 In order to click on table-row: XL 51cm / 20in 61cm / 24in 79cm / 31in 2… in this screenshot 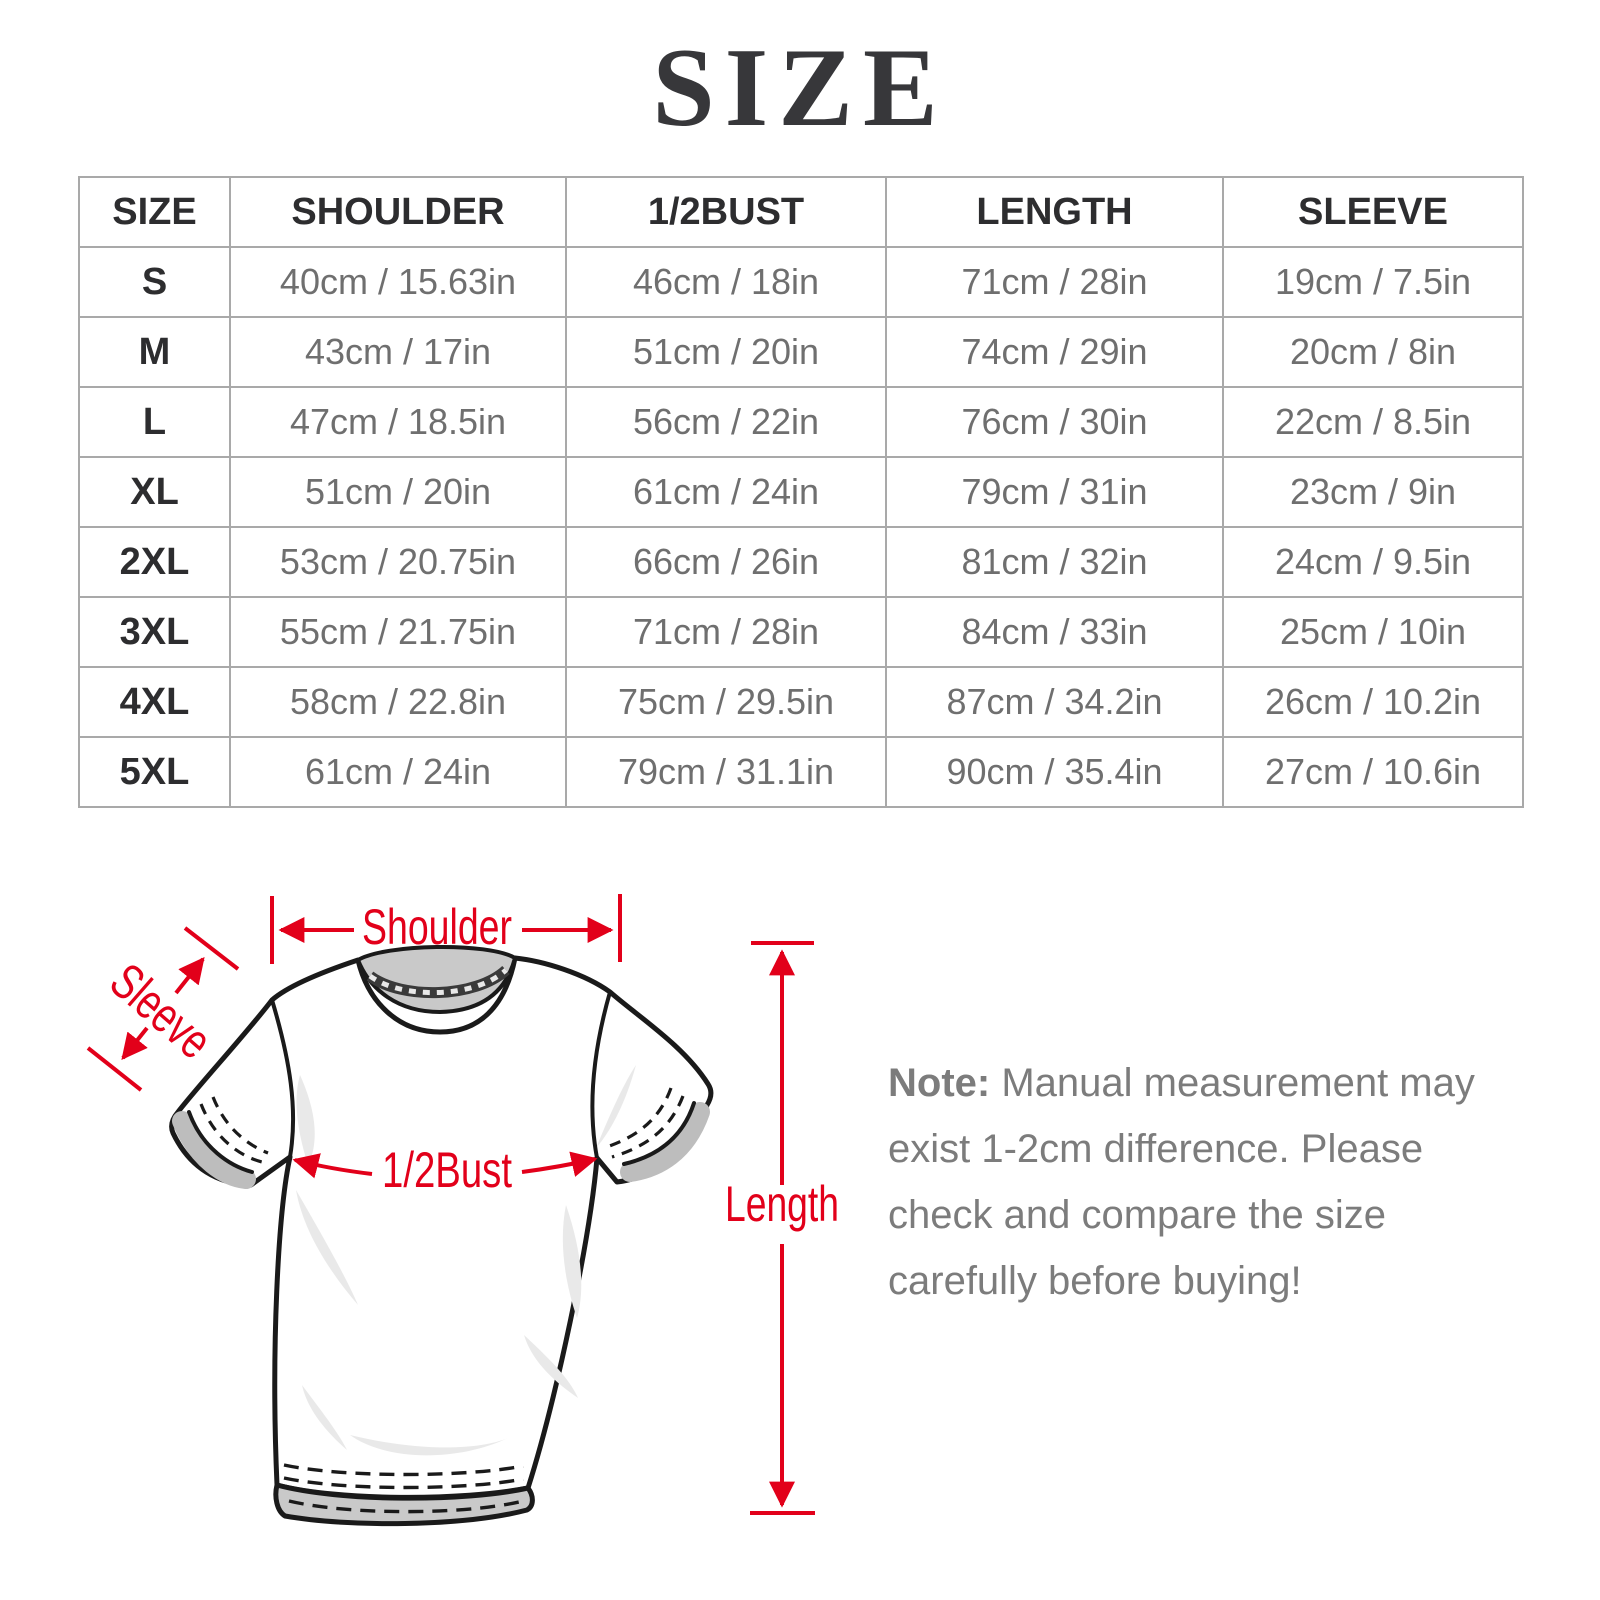, I will do `click(801, 492)`.